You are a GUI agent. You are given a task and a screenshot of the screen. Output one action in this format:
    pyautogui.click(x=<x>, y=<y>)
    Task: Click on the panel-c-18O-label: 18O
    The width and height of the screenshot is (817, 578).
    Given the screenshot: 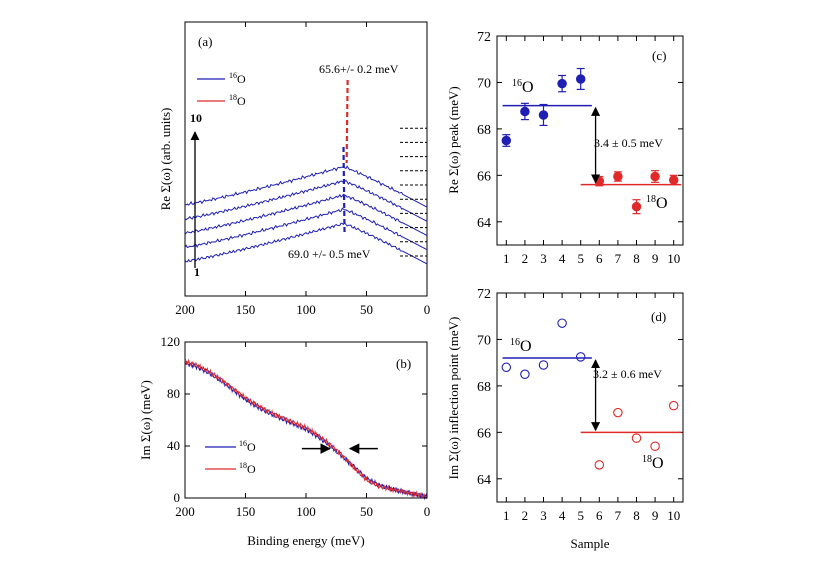 What is the action you would take?
    pyautogui.click(x=657, y=203)
    